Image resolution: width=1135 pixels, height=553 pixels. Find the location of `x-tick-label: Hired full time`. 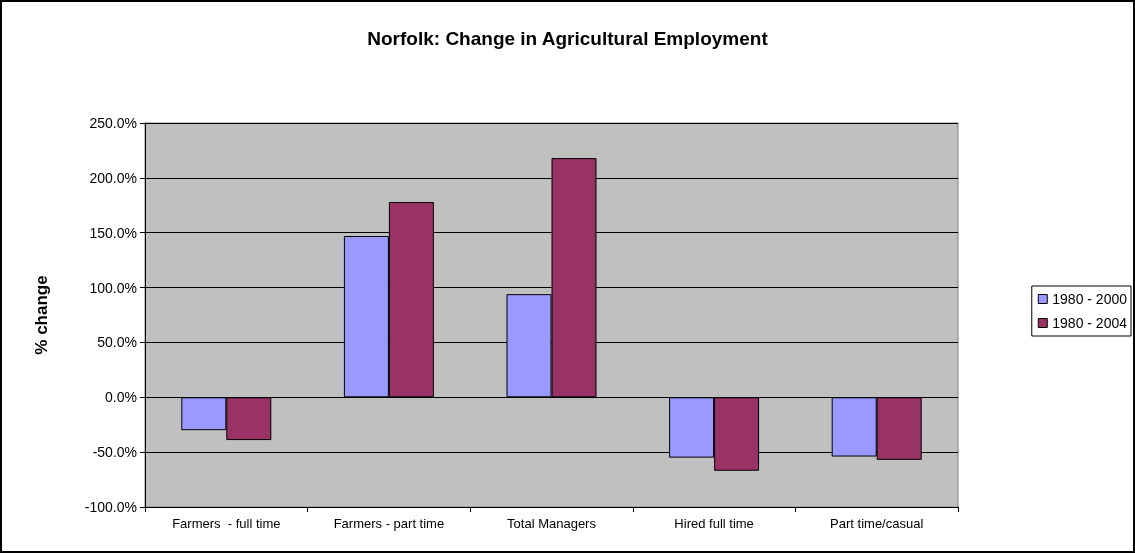

x-tick-label: Hired full time is located at coordinates (714, 523).